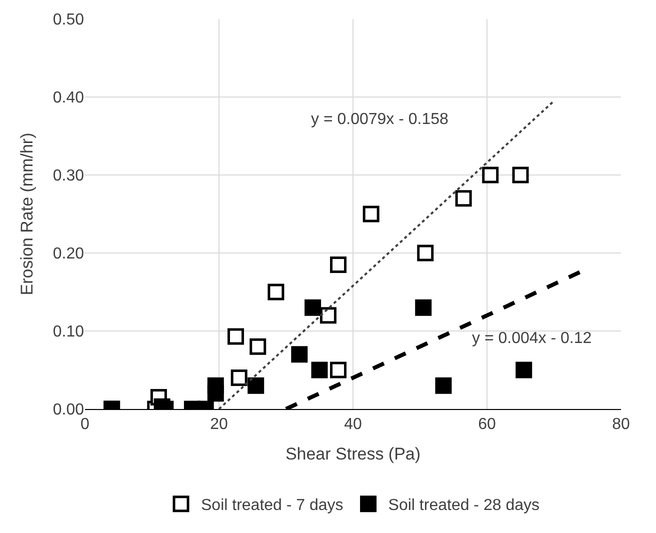  I want to click on annotation: y = 0.0079x - 0.158, so click(380, 119).